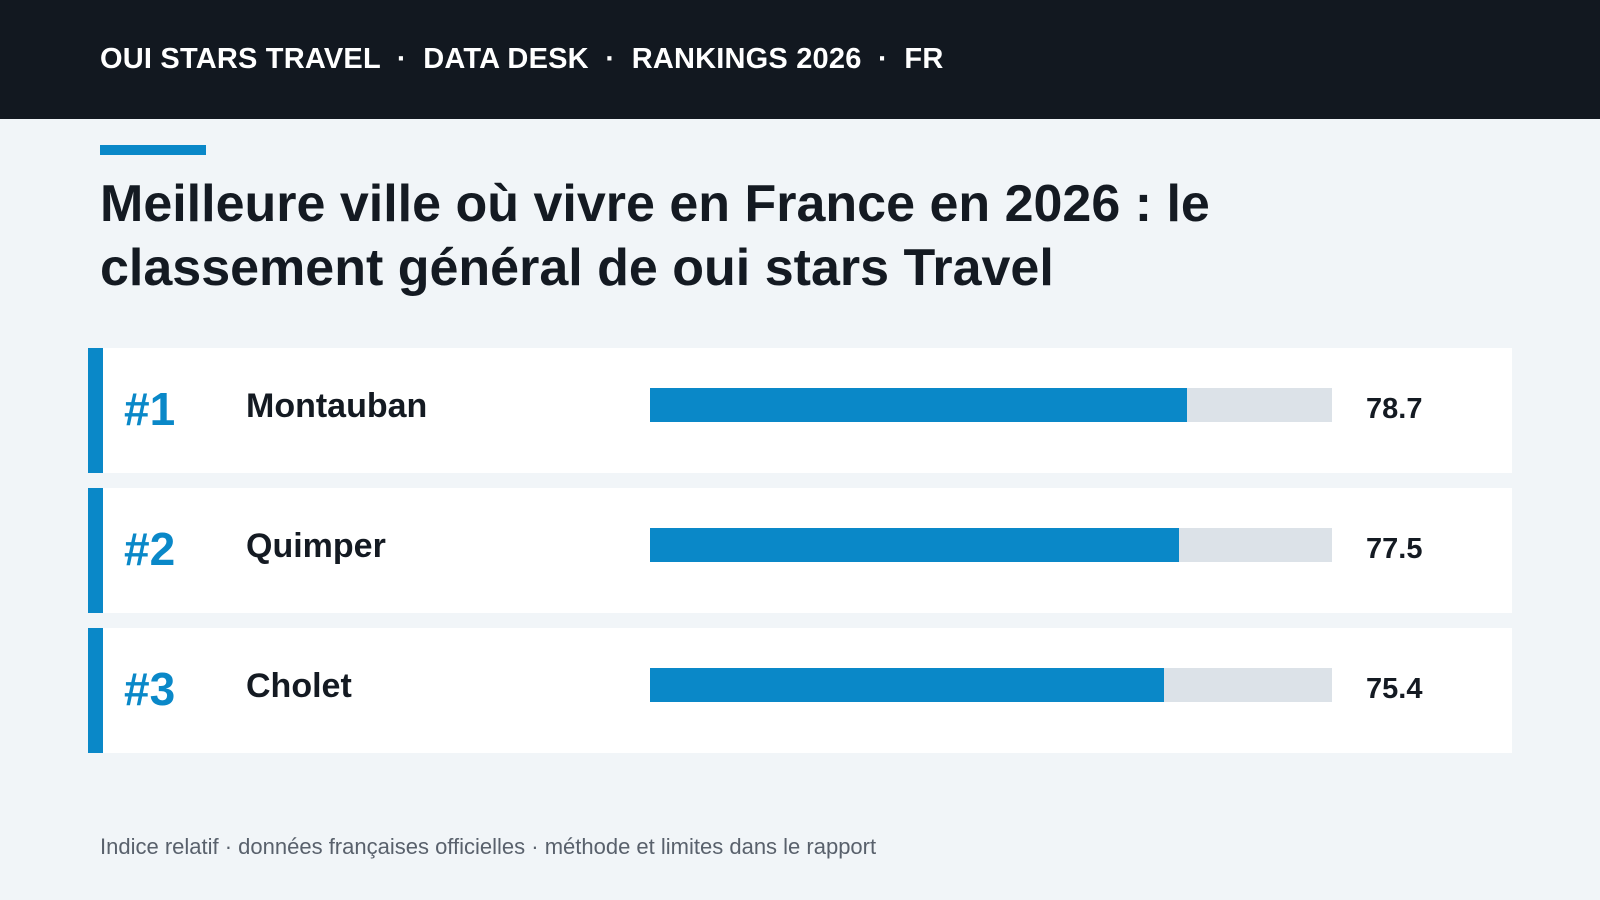 This screenshot has height=900, width=1600. I want to click on city-label: Montauban, so click(337, 406).